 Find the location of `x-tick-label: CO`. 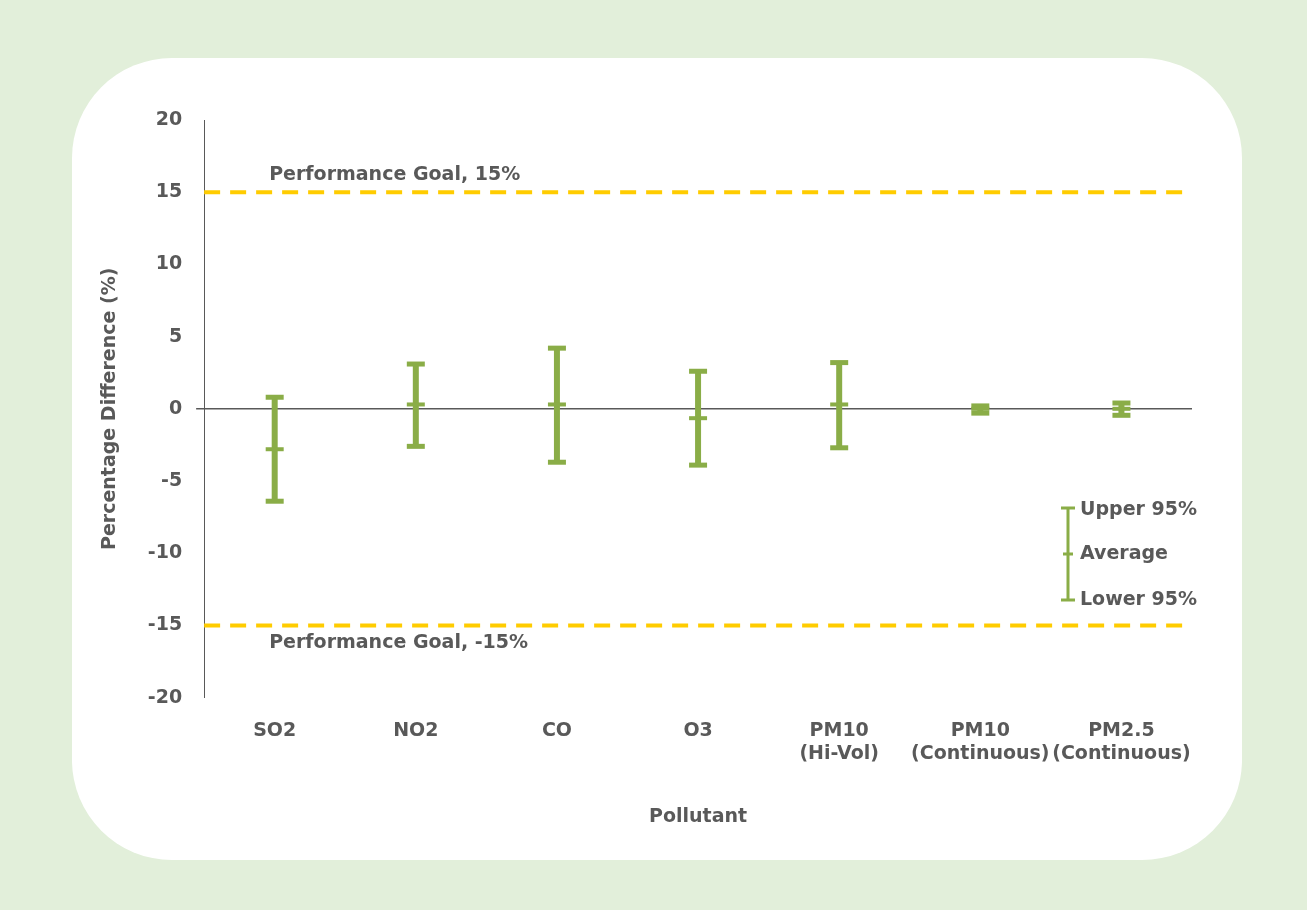

x-tick-label: CO is located at coordinates (556, 728).